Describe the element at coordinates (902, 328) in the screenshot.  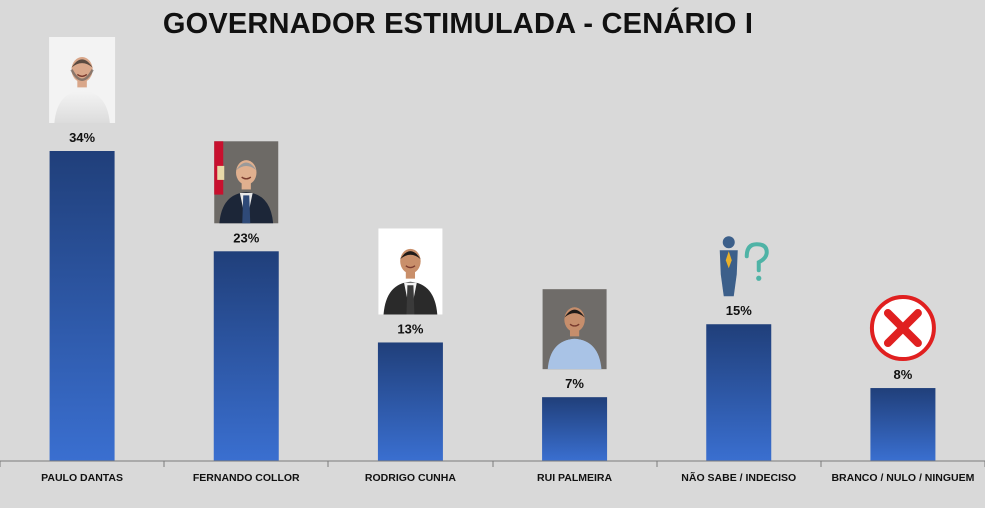
I see `red-x-icon` at that location.